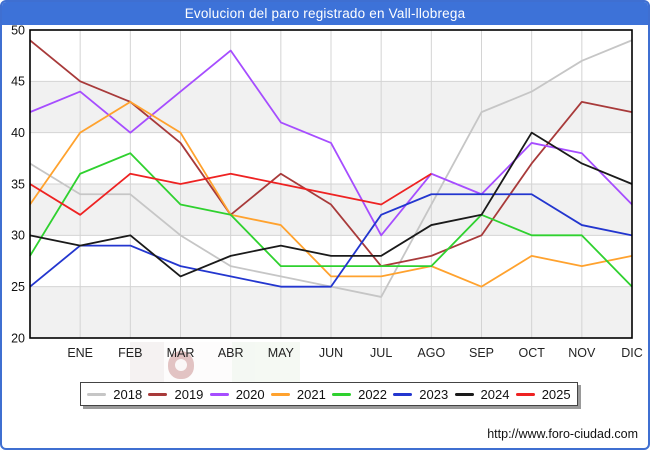  I want to click on y-tick-label: 50, so click(18, 30).